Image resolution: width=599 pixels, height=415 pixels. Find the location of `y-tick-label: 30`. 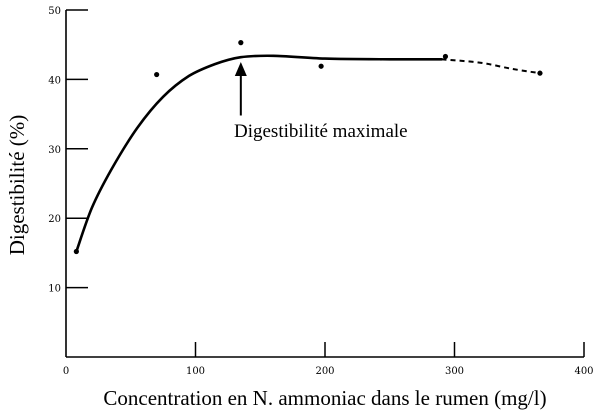

y-tick-label: 30 is located at coordinates (54, 150).